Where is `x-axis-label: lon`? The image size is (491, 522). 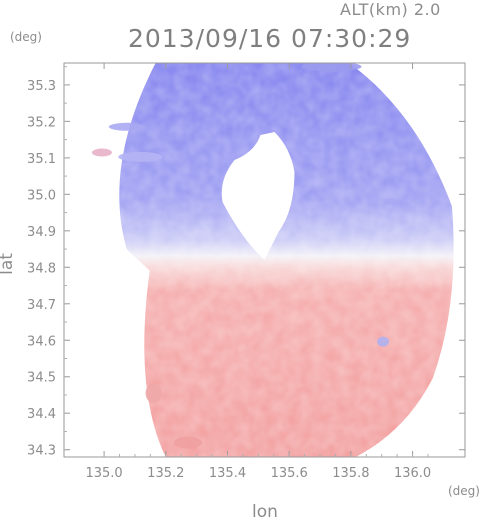 x-axis-label: lon is located at coordinates (265, 512).